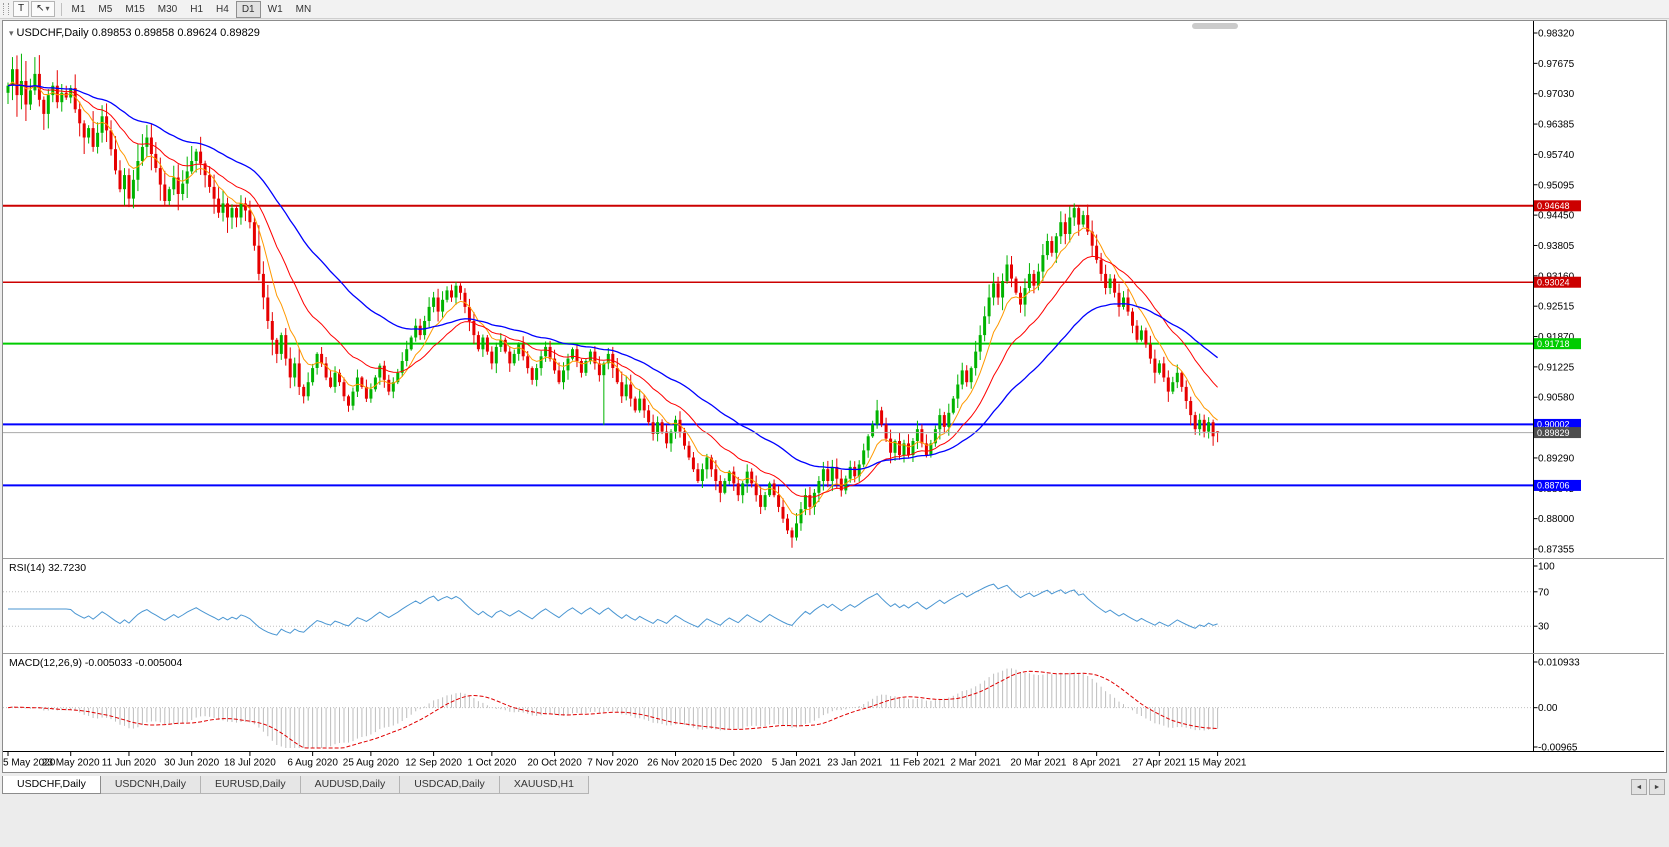 This screenshot has width=1669, height=847. What do you see at coordinates (250, 763) in the screenshot?
I see `svg-text: 18 Jul 2020` at bounding box center [250, 763].